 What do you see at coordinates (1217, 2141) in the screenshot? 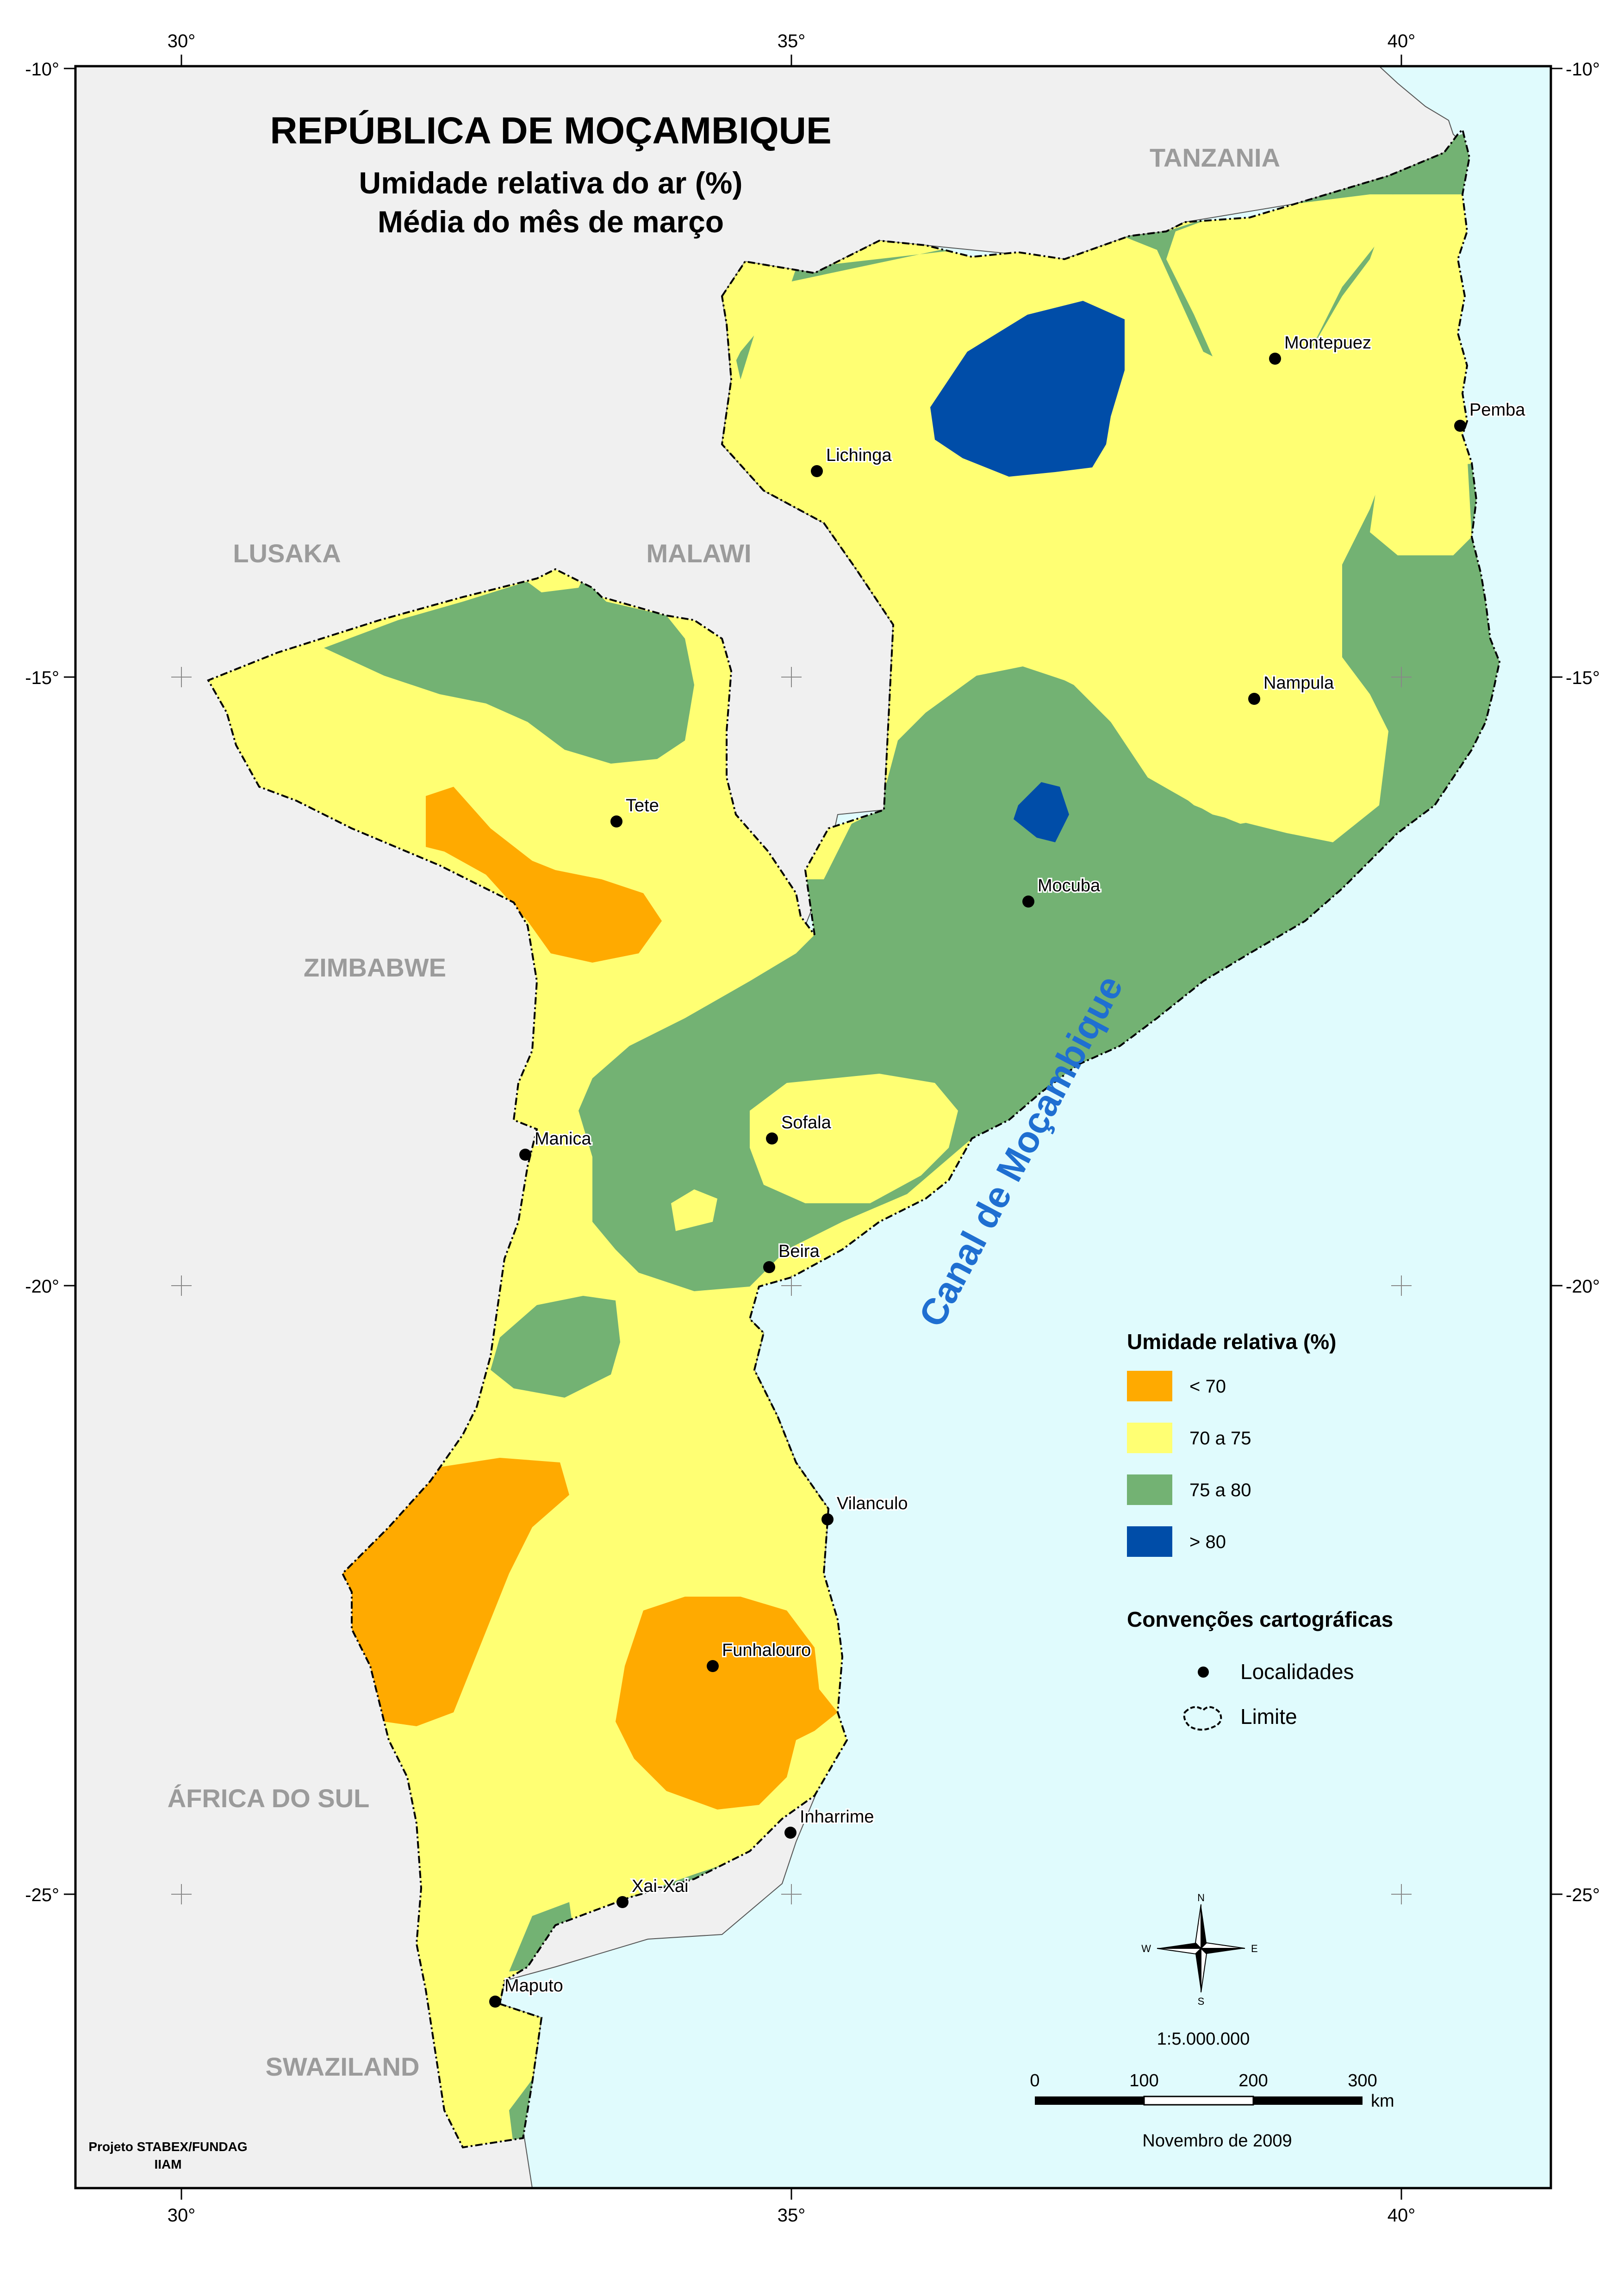
I see `map-date: Novembro de 2009` at bounding box center [1217, 2141].